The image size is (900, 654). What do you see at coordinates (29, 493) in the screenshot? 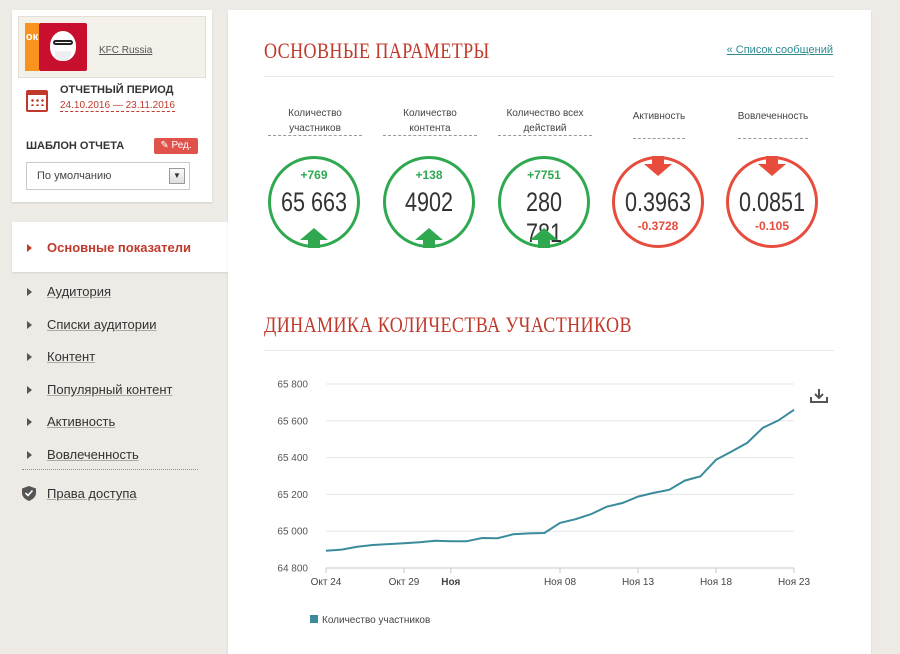
I see `shield-icon` at bounding box center [29, 493].